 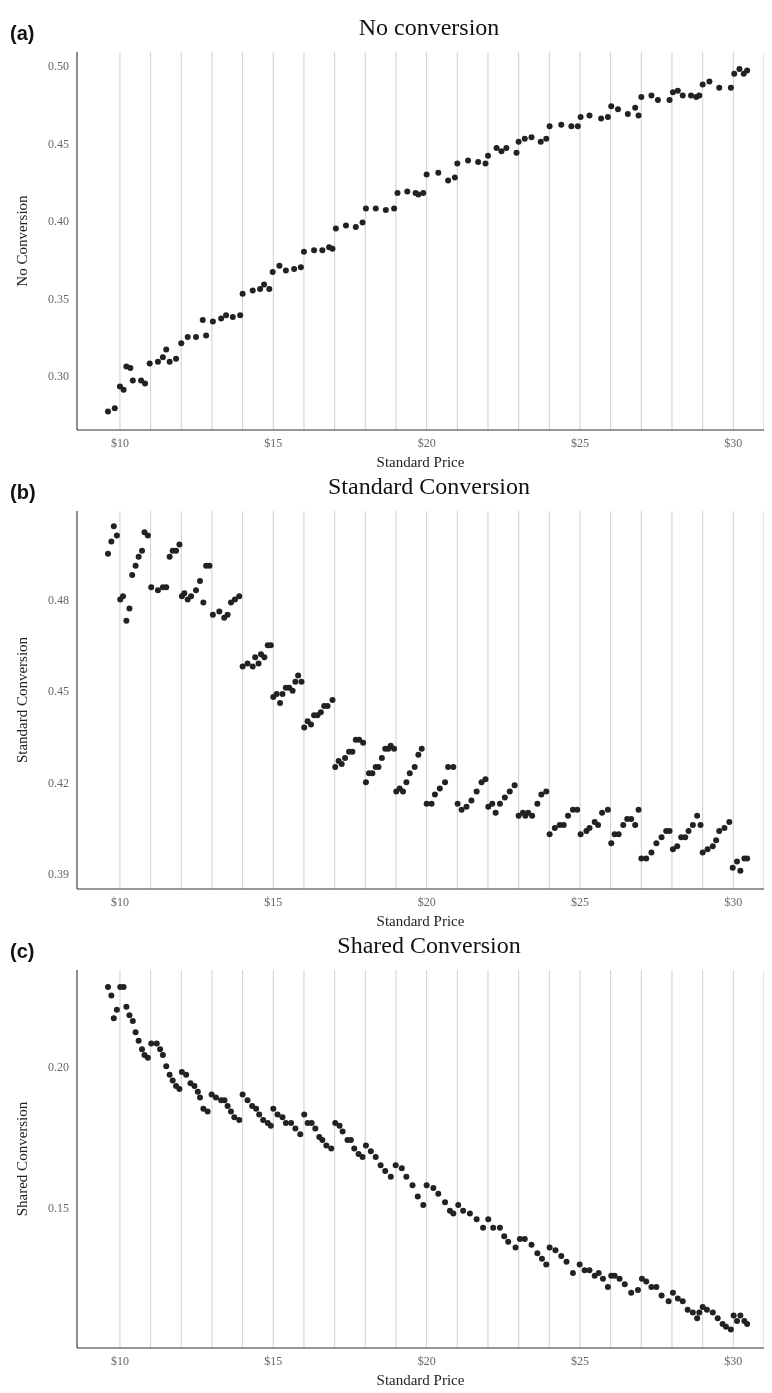 I want to click on y-axis-title: Shared Conversion, so click(x=22, y=1159).